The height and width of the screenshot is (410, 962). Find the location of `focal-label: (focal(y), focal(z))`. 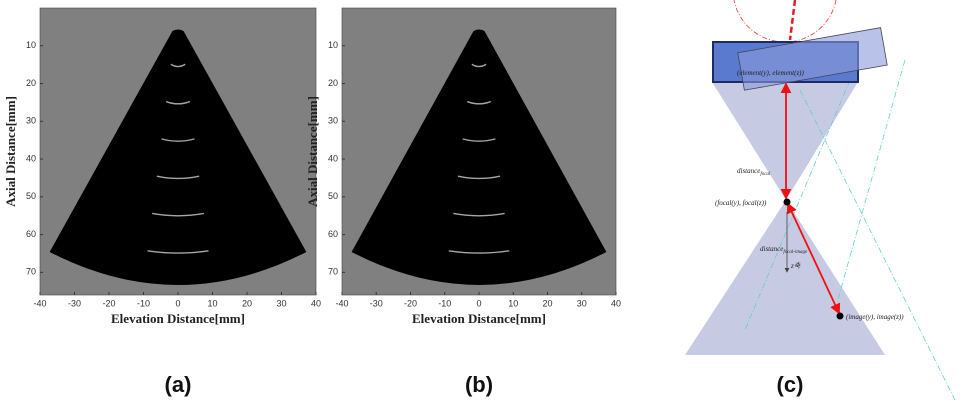

focal-label: (focal(y), focal(z)) is located at coordinates (741, 203).